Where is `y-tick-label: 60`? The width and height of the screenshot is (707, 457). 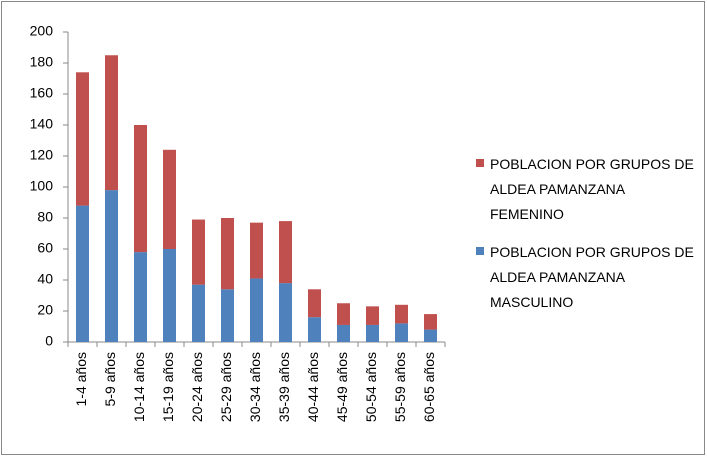
y-tick-label: 60 is located at coordinates (45, 248).